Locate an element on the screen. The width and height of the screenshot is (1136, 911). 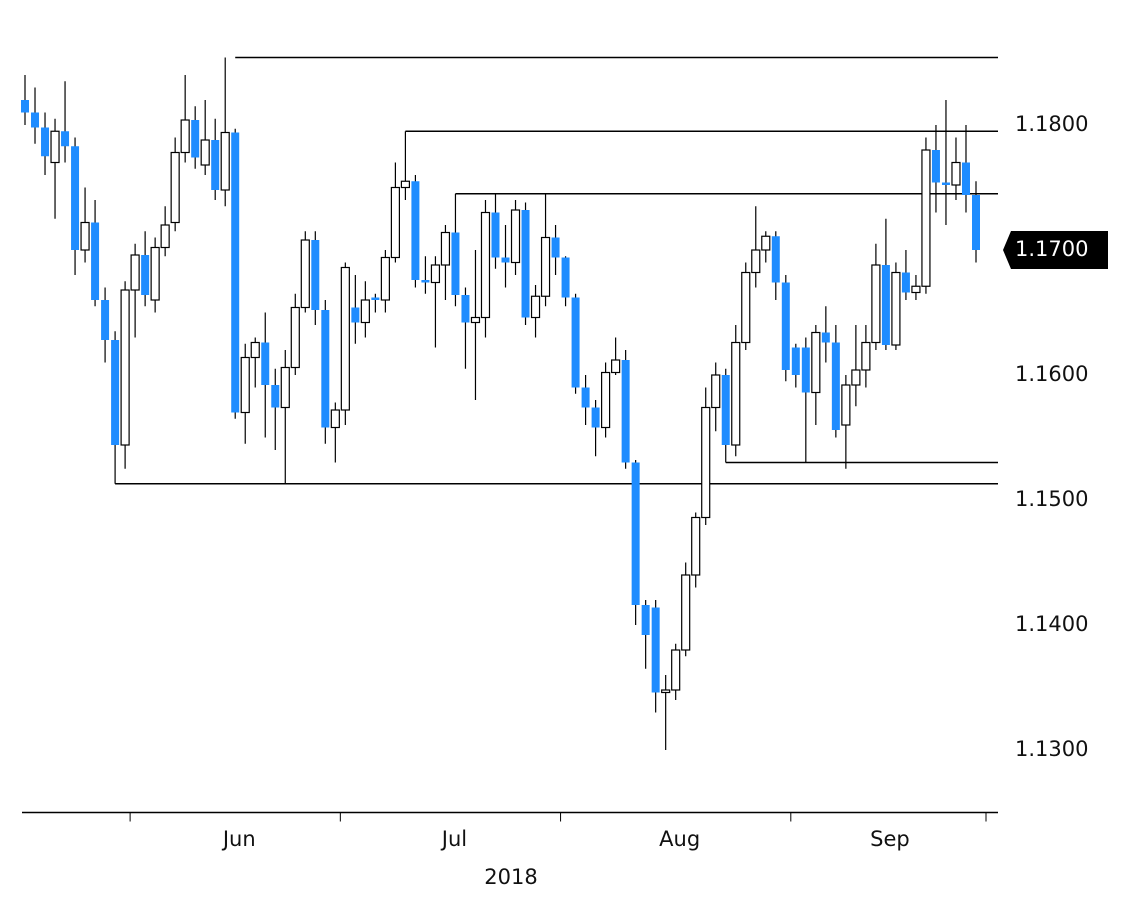
x-tick-label: Sep is located at coordinates (890, 839).